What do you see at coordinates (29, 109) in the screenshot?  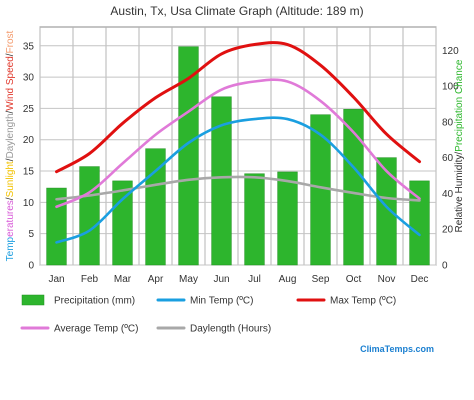 I see `left-tick-label: 25` at bounding box center [29, 109].